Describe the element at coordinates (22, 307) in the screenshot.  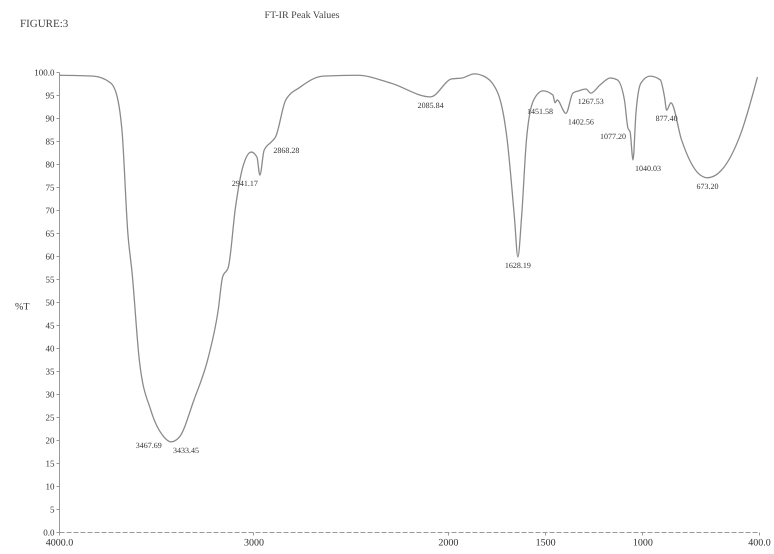
I see `y-axis-title: %T` at that location.